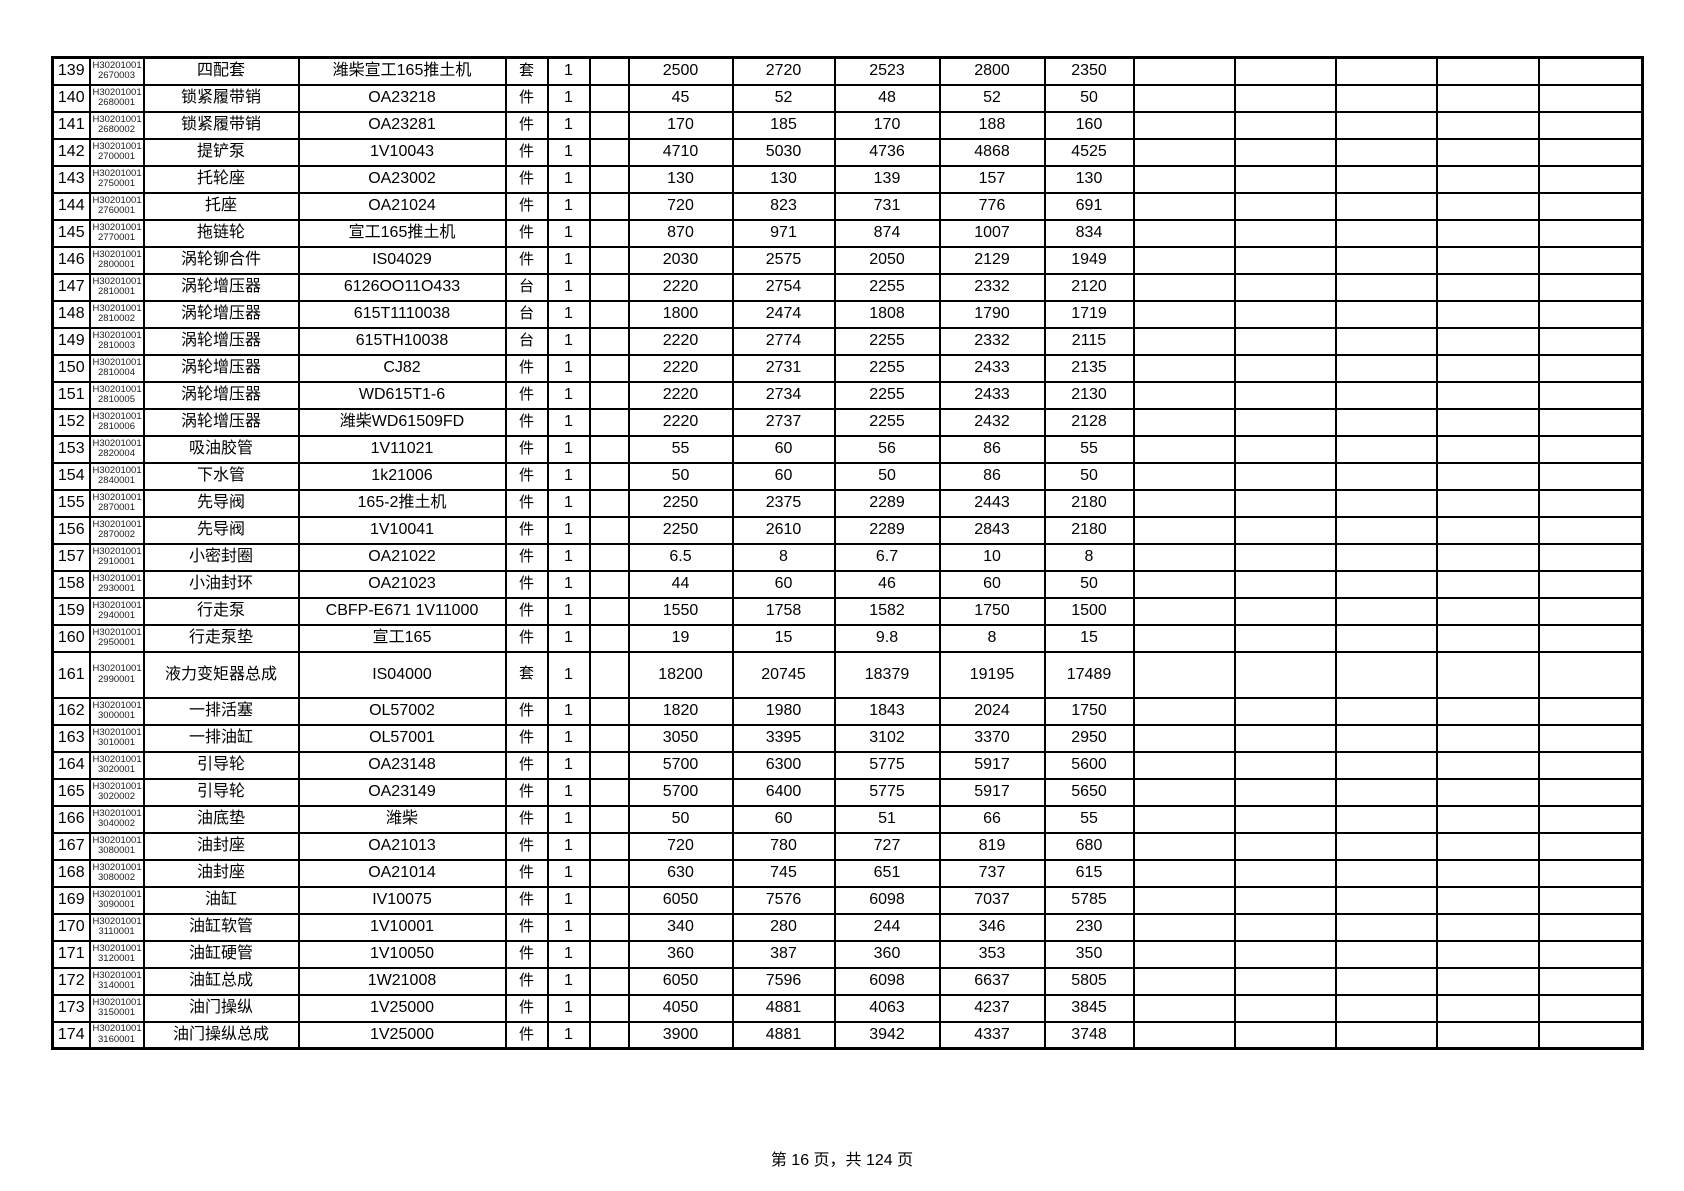 This screenshot has height=1191, width=1684. Describe the element at coordinates (680, 152) in the screenshot. I see `price-cell: 4710` at that location.